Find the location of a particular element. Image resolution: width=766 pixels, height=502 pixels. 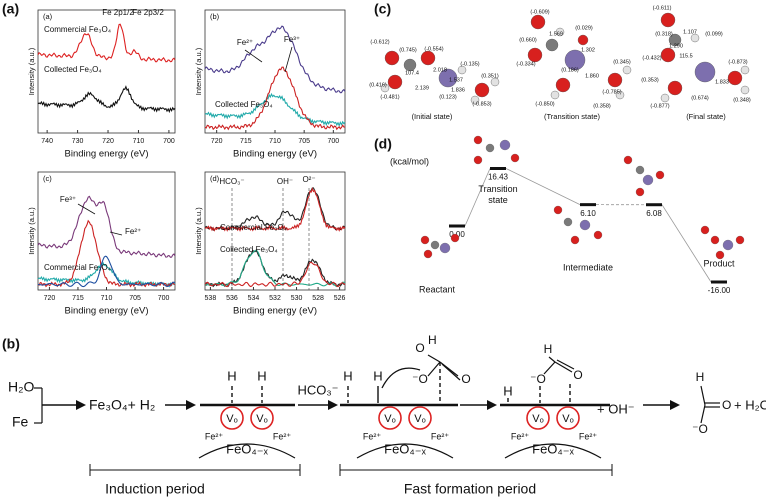

curved-arrow is located at coordinates (401, 378).